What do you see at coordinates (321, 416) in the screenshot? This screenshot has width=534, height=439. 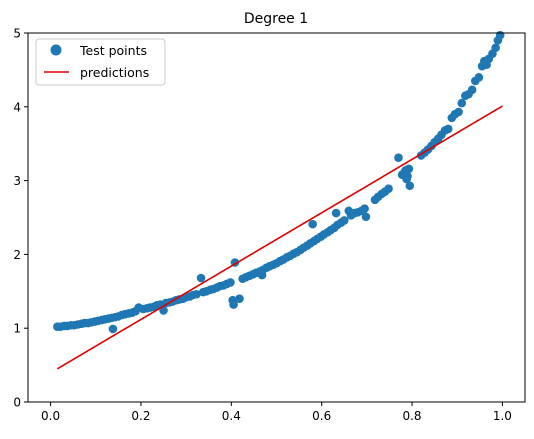 I see `x-tick-label: 0.6` at bounding box center [321, 416].